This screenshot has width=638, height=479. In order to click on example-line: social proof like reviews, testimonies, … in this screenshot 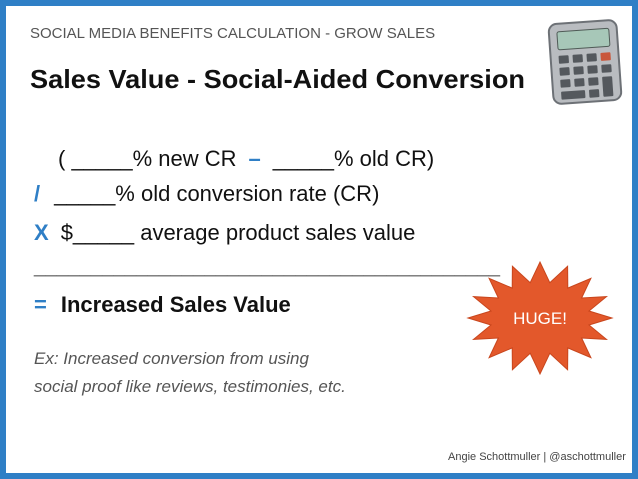, I will do `click(190, 386)`.